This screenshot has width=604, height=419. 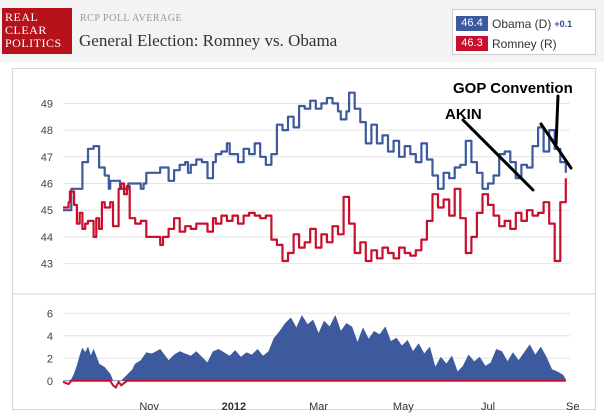 I want to click on x-tick-label: Mar, so click(x=318, y=407).